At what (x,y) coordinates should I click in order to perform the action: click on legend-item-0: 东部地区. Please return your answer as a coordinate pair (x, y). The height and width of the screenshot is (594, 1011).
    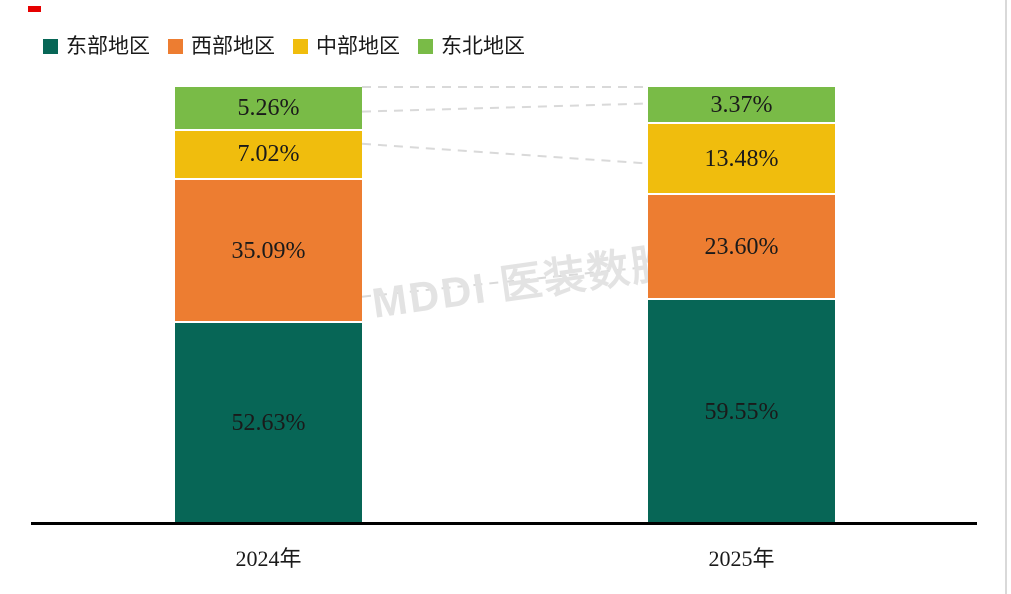
    Looking at the image, I should click on (96, 46).